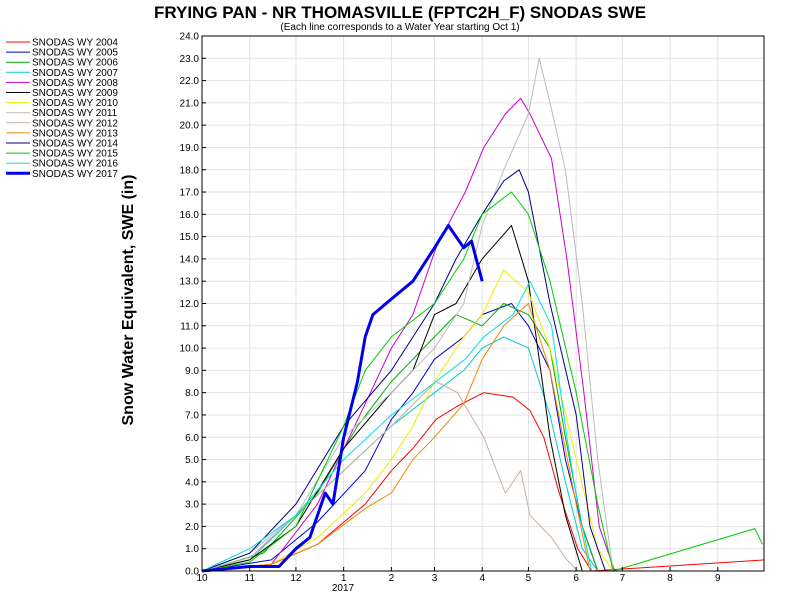 This screenshot has width=800, height=600. Describe the element at coordinates (190, 282) in the screenshot. I see `y-tick-label: 13.0` at that location.